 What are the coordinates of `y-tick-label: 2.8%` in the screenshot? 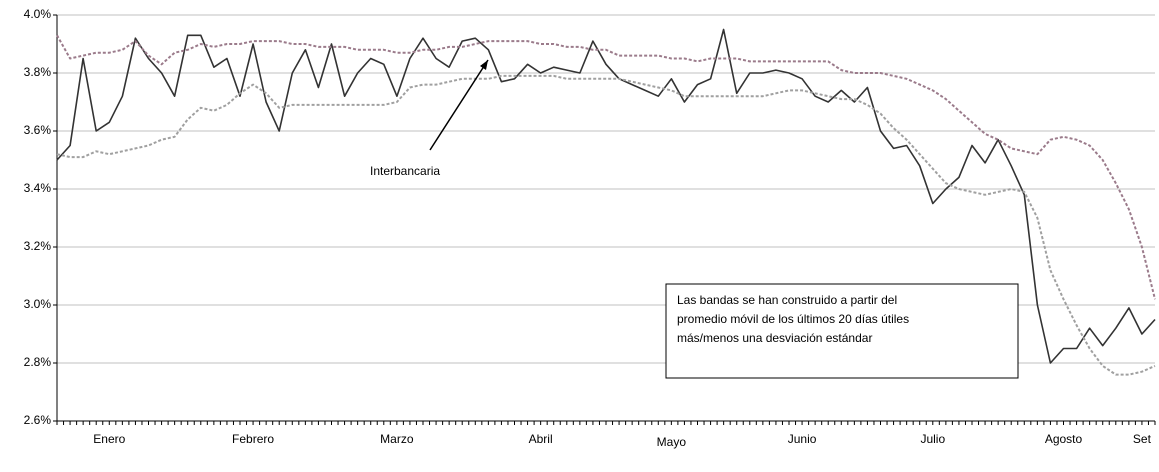 It's located at (38, 362).